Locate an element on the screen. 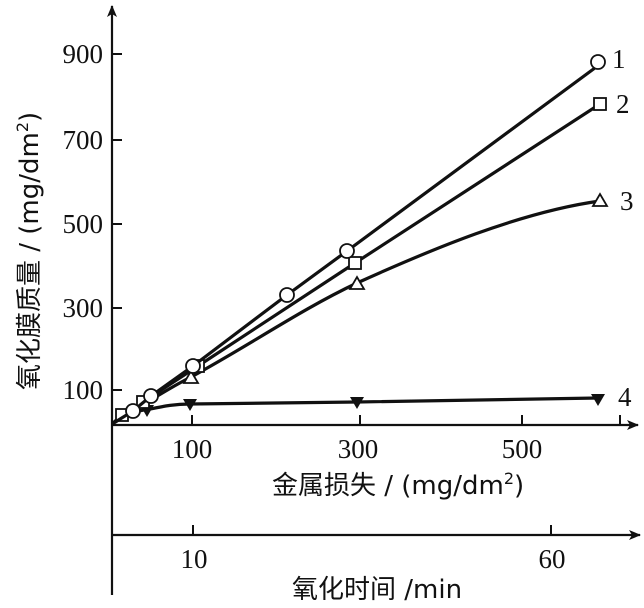 Image resolution: width=644 pixels, height=608 pixels. x-axis-metal-loss: 100 300 500 金属损失 / (mg/dm2) is located at coordinates (375, 458).